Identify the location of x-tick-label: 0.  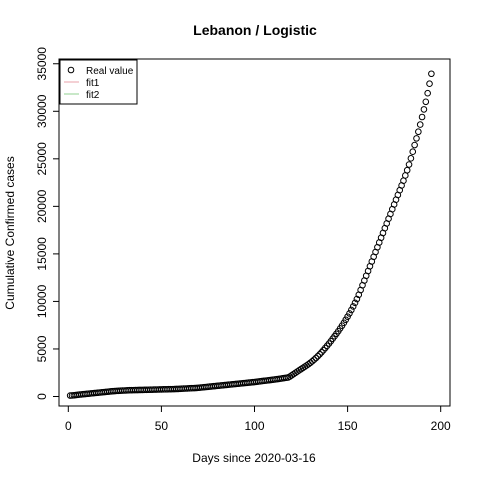
(68, 426).